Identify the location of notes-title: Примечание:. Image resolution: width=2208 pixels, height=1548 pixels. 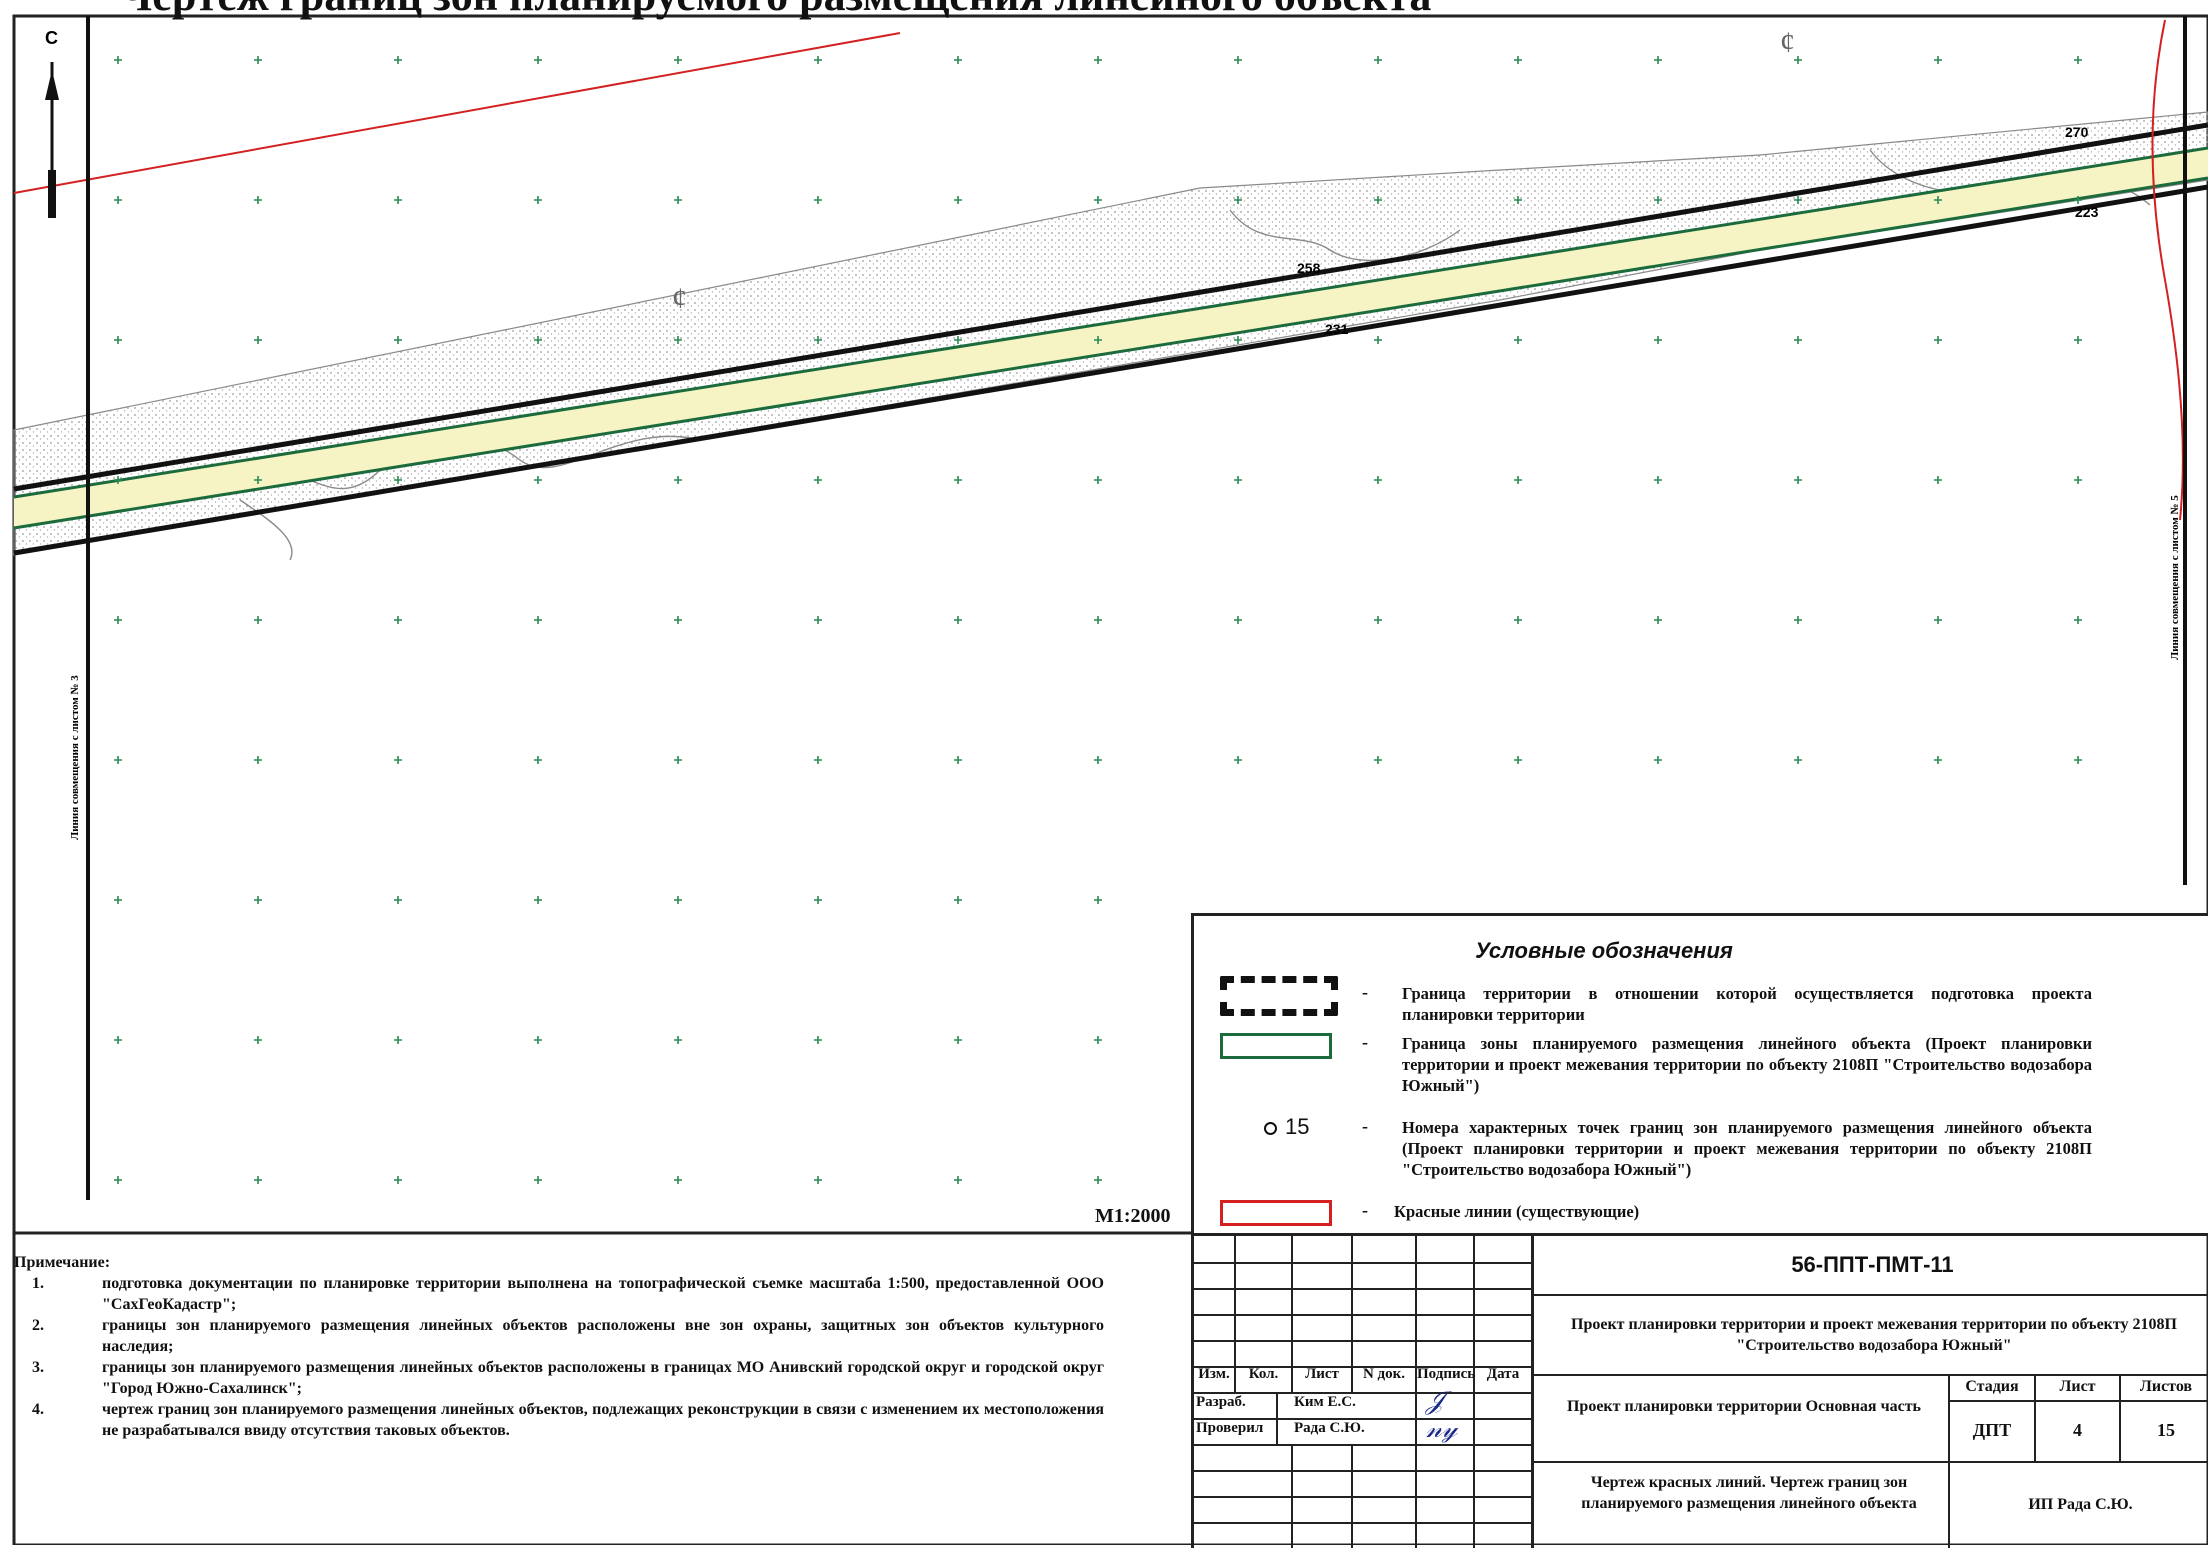
(62, 1262).